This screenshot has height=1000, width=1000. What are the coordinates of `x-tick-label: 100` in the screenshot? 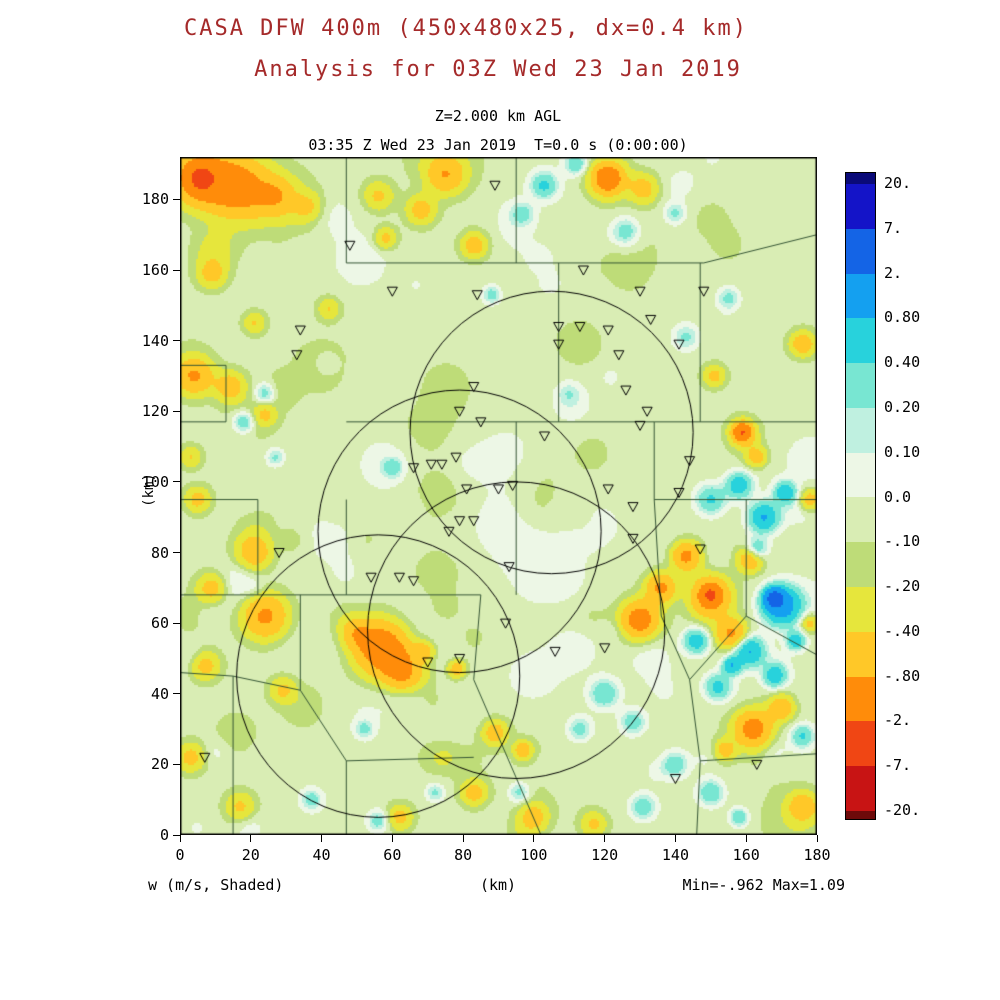 It's located at (534, 855).